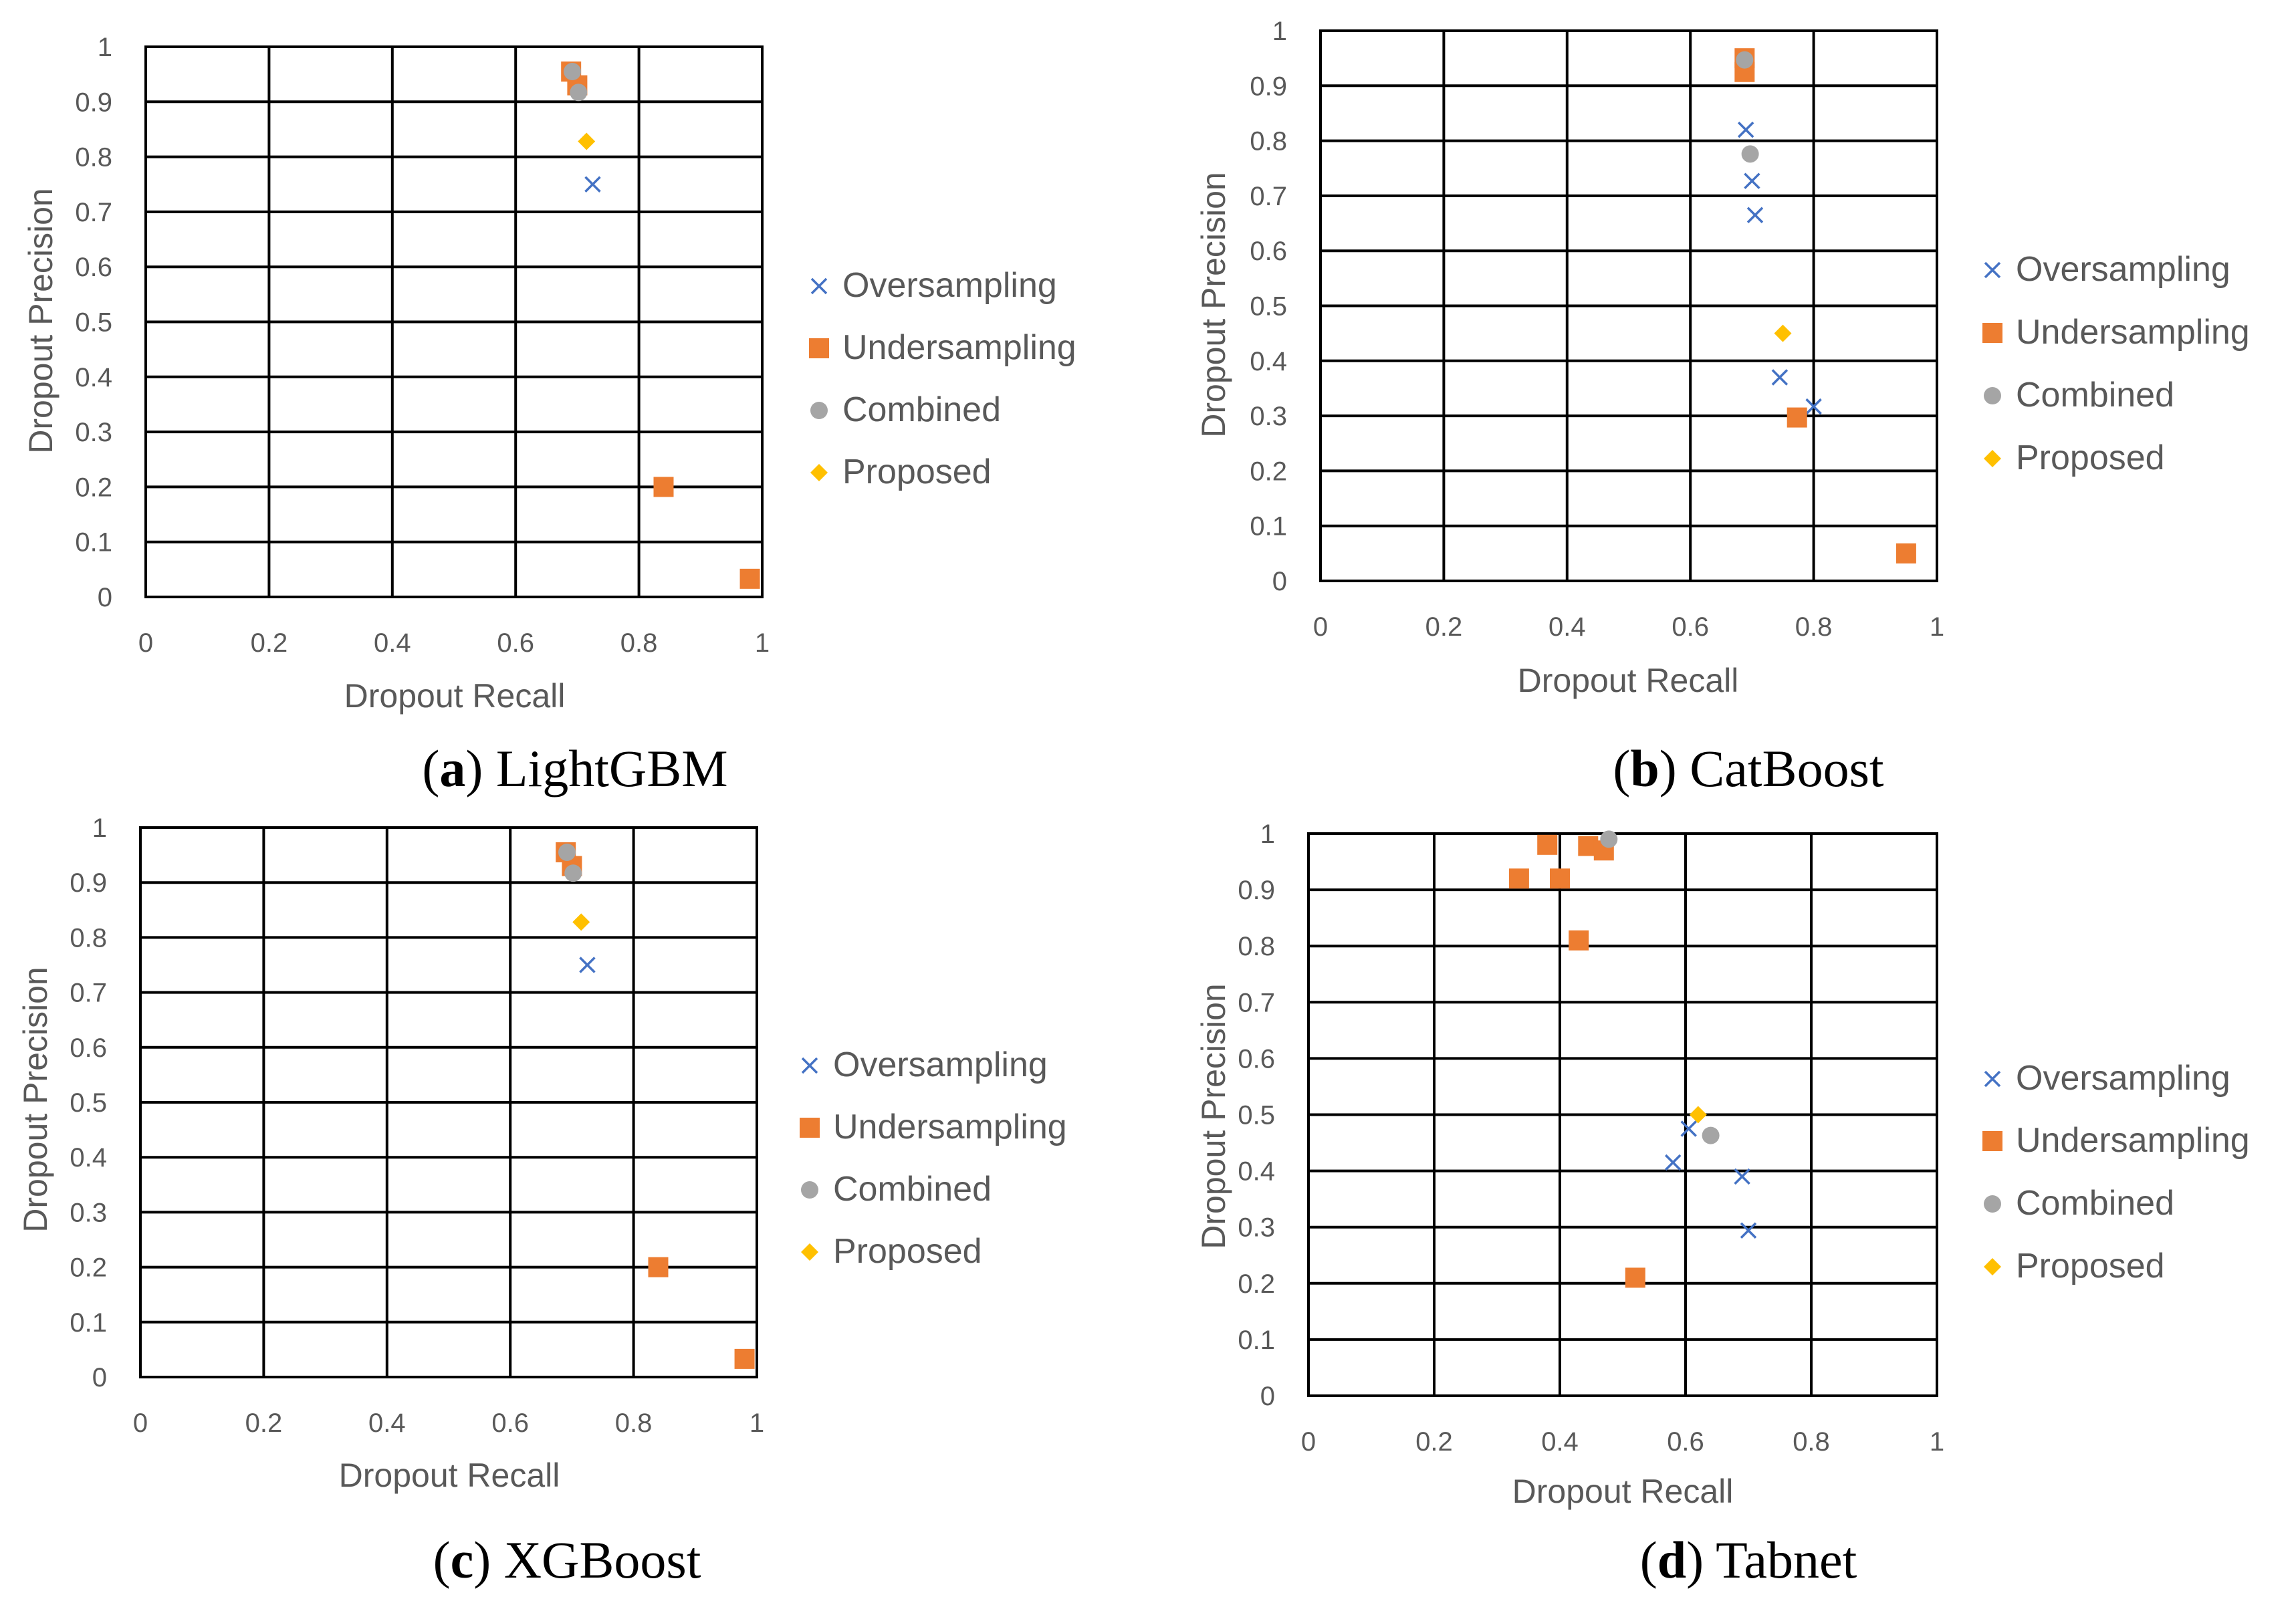 The image size is (2296, 1605). What do you see at coordinates (1213, 305) in the screenshot?
I see `y-axis-title-catboost: Dropout Precision` at bounding box center [1213, 305].